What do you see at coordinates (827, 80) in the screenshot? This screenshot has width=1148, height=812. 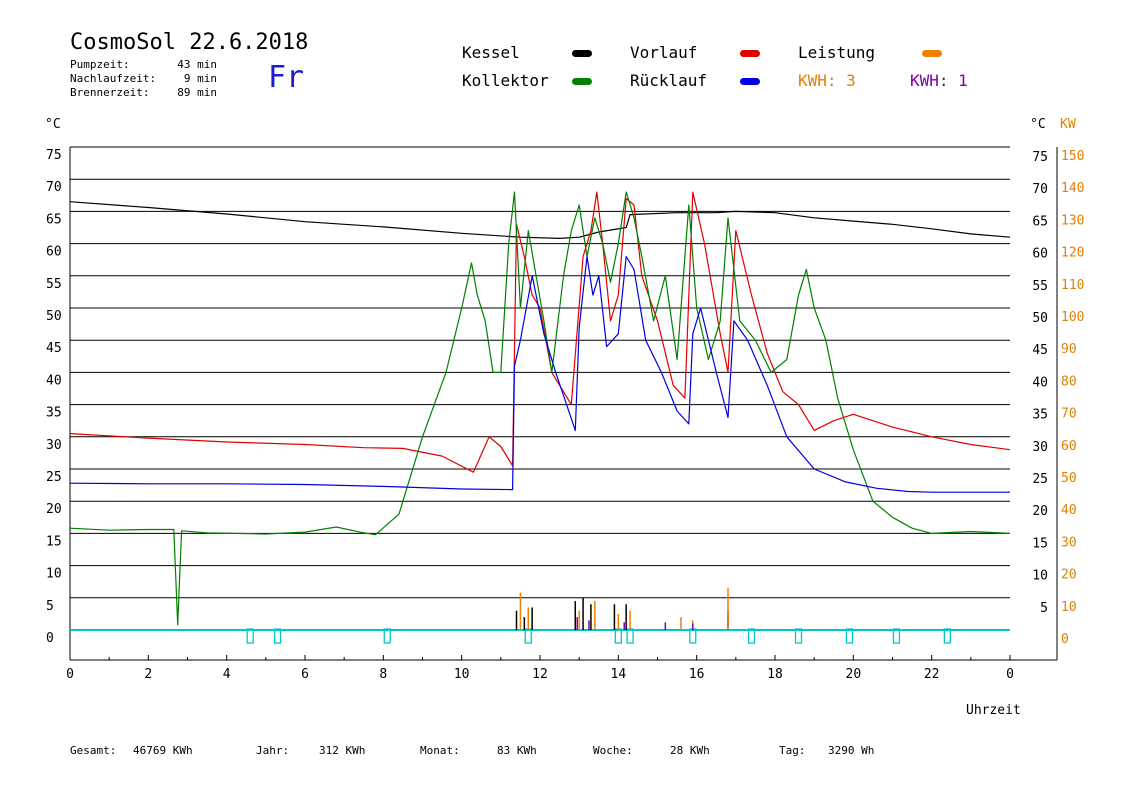 I see `legend-kwh-a: KWH: 3` at bounding box center [827, 80].